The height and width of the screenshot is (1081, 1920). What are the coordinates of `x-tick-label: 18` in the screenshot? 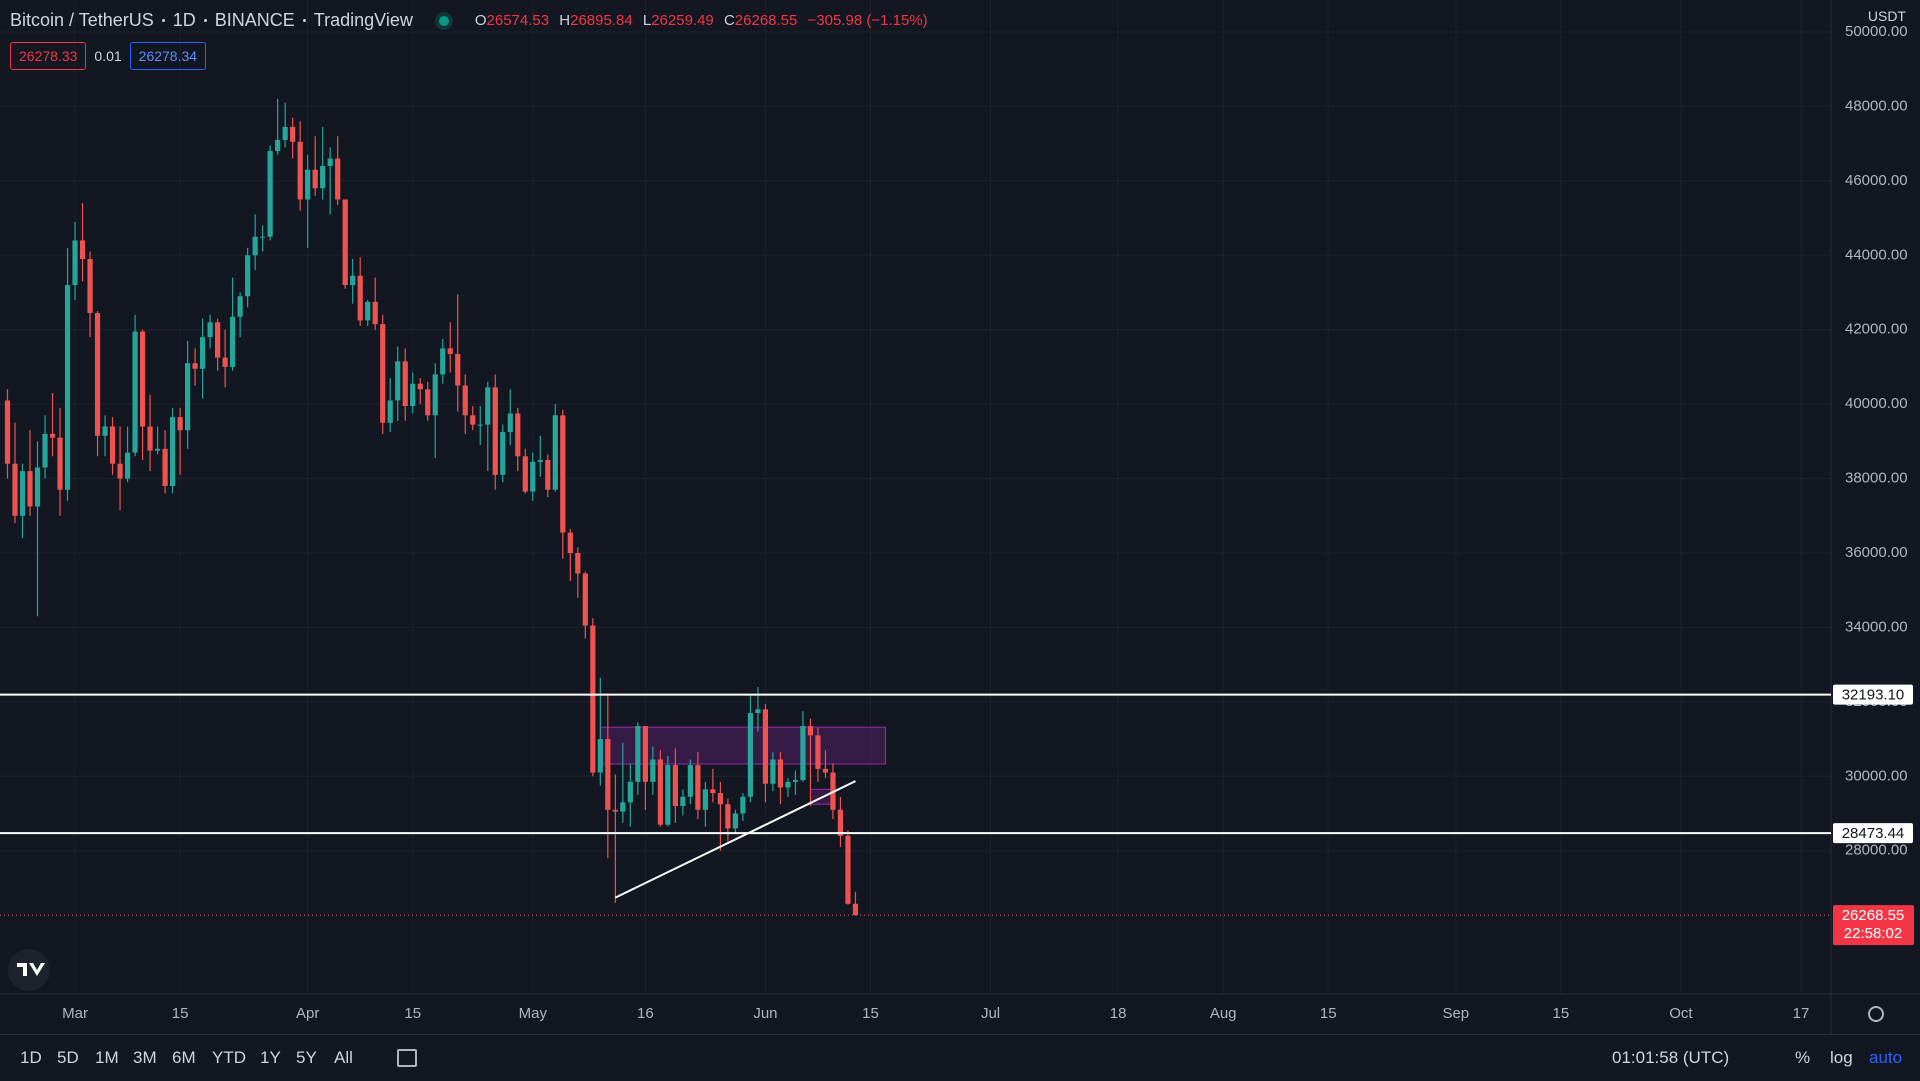 It's located at (1118, 1013).